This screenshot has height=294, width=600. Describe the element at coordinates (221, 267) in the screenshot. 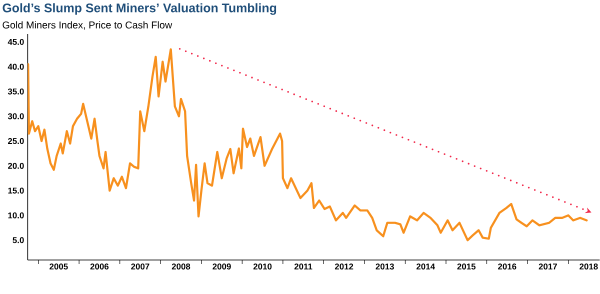

I see `x-tick-label: 2009` at that location.